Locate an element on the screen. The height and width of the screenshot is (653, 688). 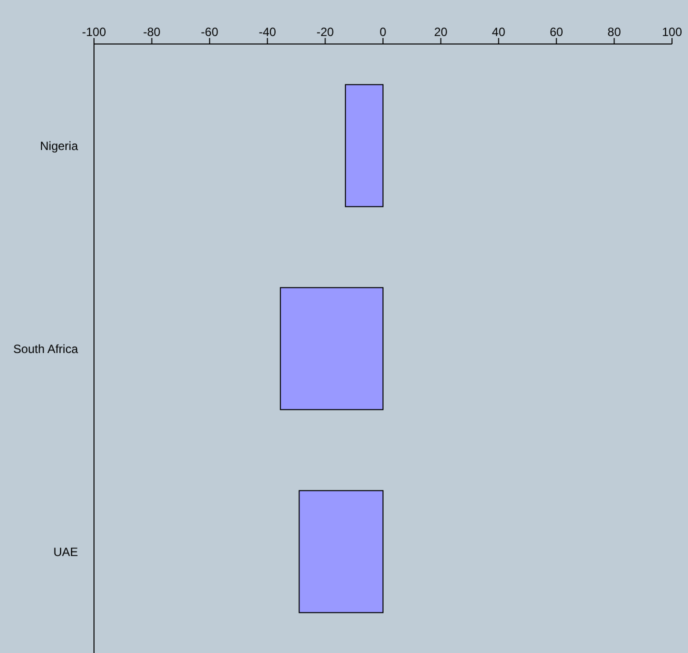
x-tick-label: 100 is located at coordinates (672, 32).